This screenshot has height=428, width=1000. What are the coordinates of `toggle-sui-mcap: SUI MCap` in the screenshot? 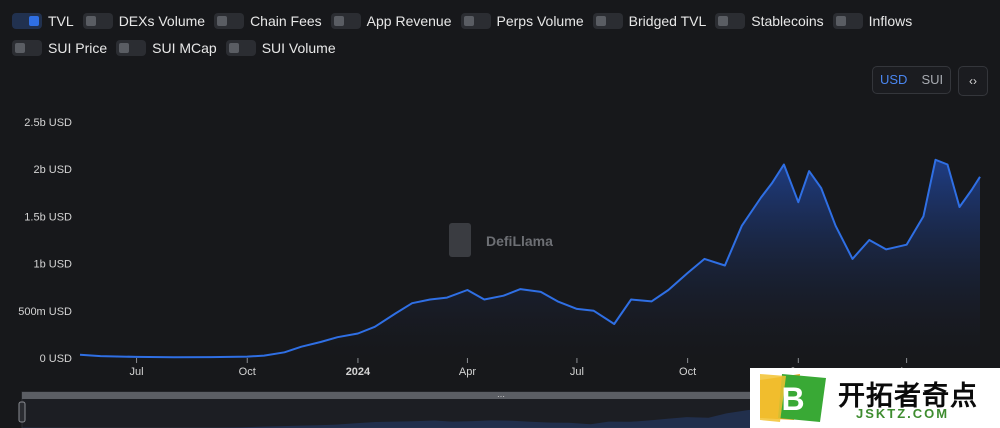 It's located at (166, 48).